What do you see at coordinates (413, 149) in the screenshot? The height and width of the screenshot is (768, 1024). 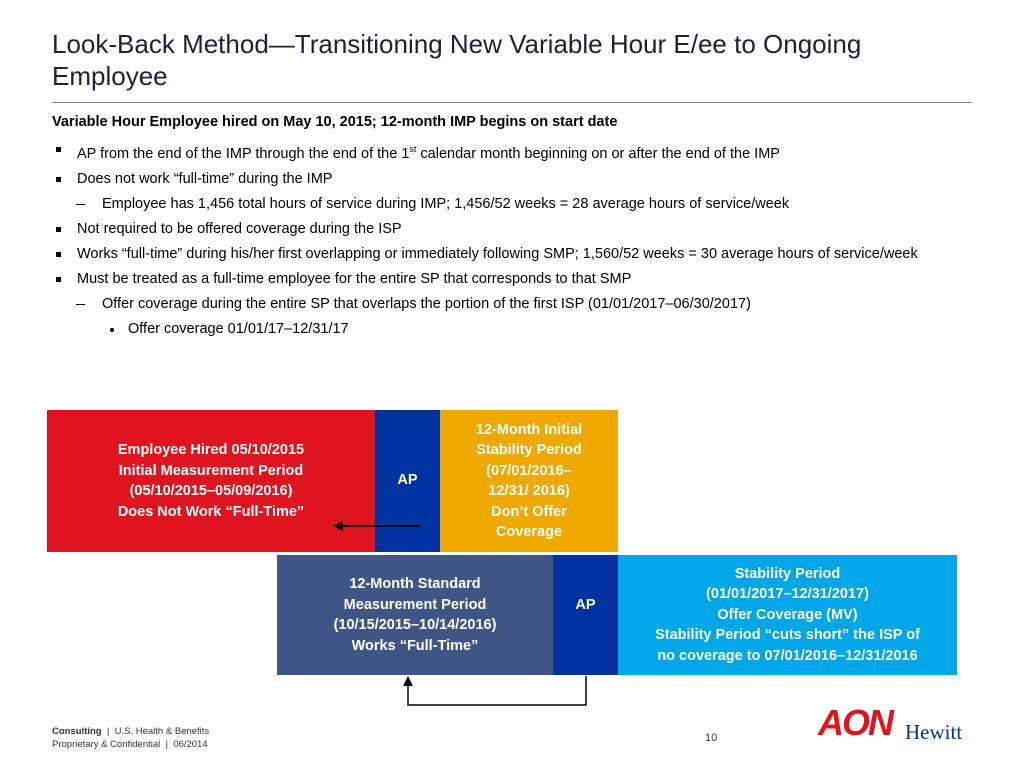 I see `superscript: st` at bounding box center [413, 149].